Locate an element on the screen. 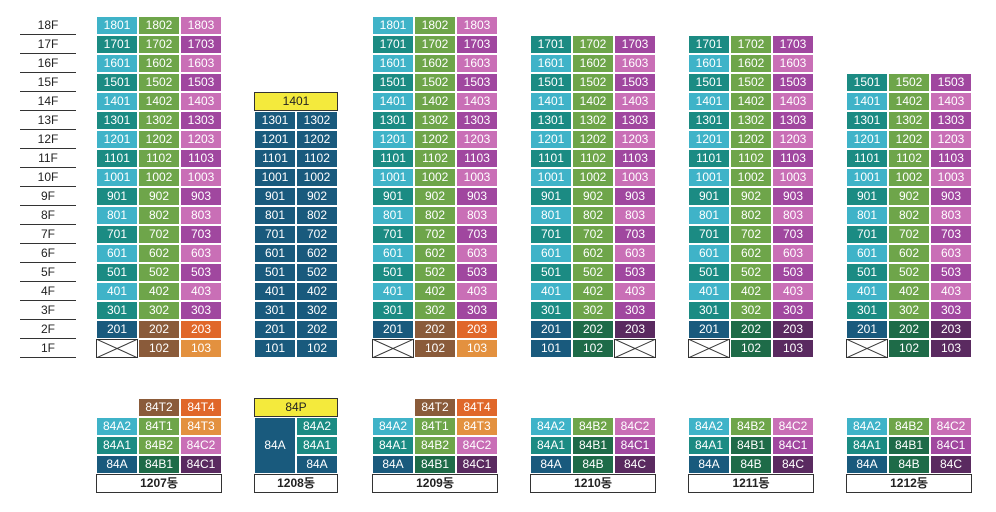  unit-type-cell: 84A1 is located at coordinates (117, 445).